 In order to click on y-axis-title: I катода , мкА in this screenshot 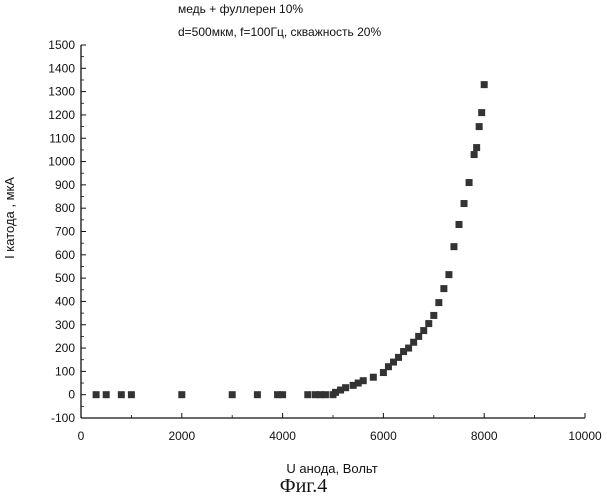, I will do `click(9, 218)`.